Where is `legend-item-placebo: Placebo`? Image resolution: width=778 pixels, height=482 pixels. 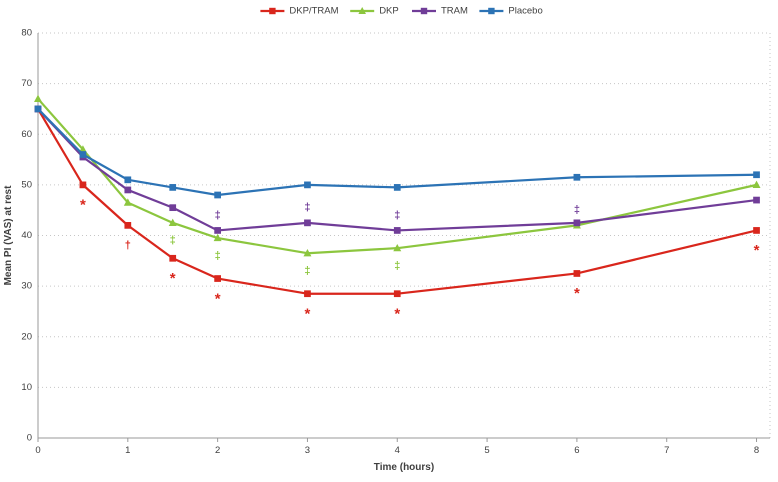 legend-item-placebo: Placebo is located at coordinates (511, 11).